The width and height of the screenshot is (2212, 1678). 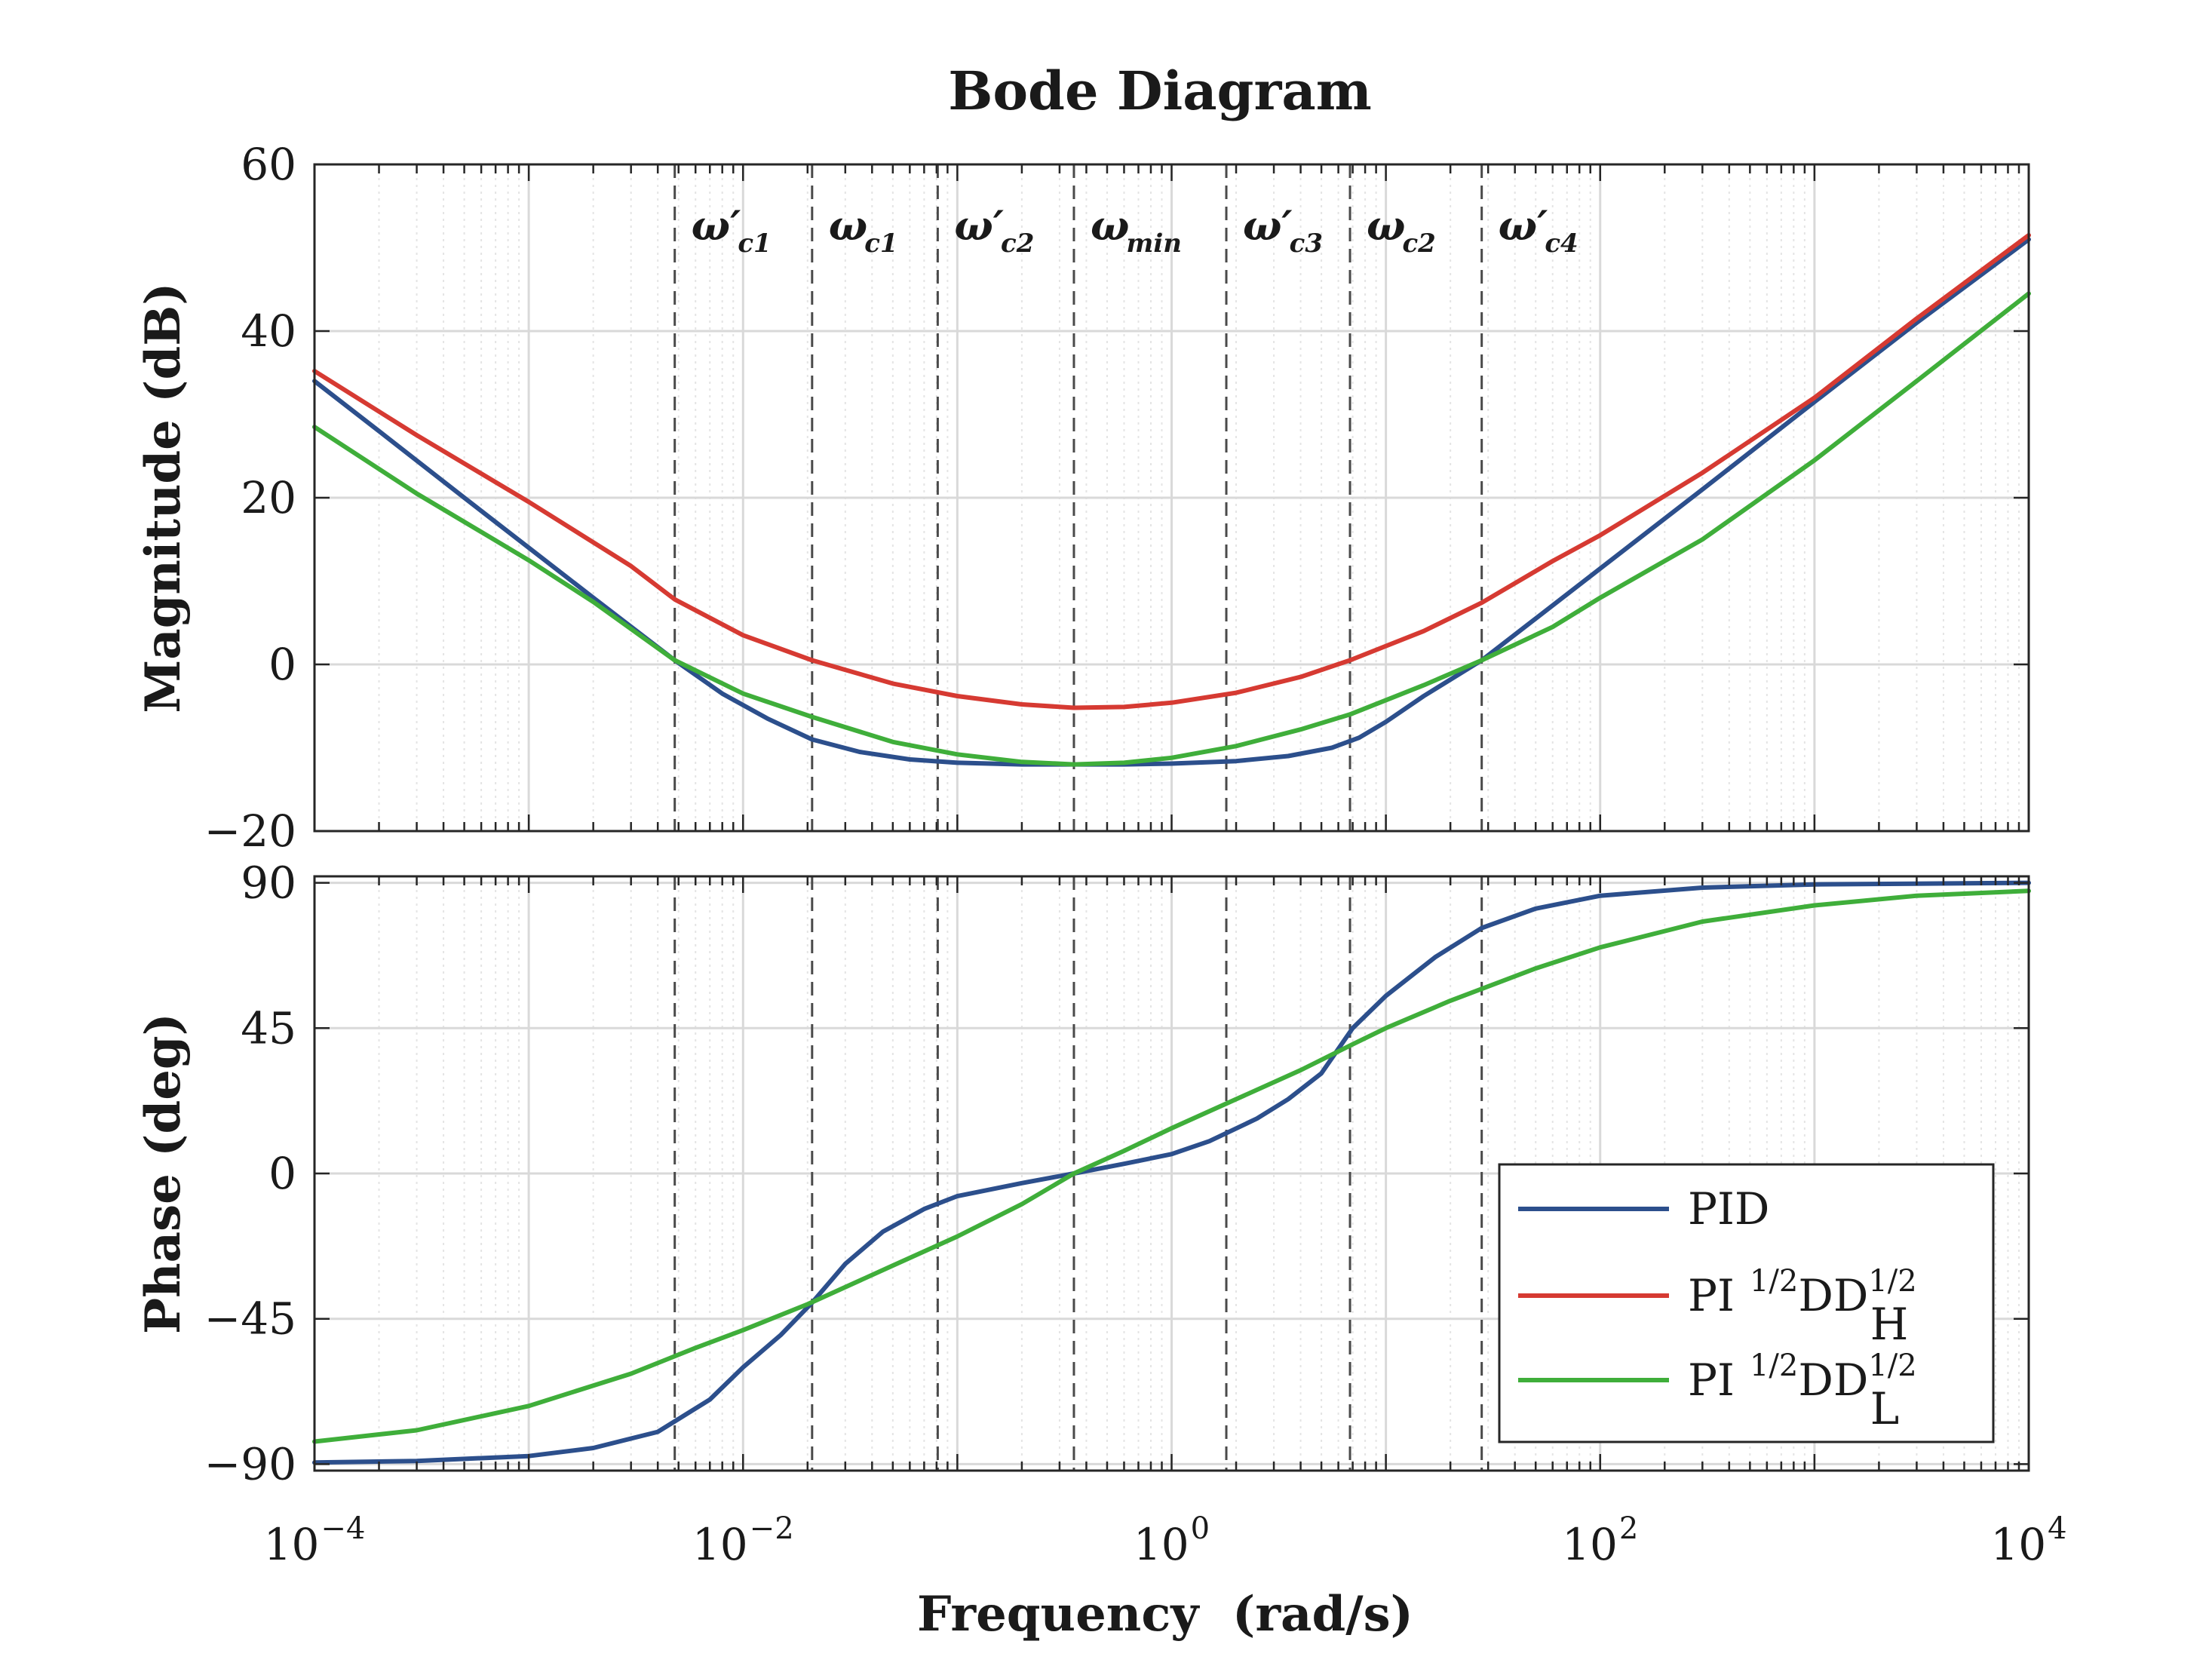 I want to click on chart-title: Bode Diagram, so click(x=1160, y=91).